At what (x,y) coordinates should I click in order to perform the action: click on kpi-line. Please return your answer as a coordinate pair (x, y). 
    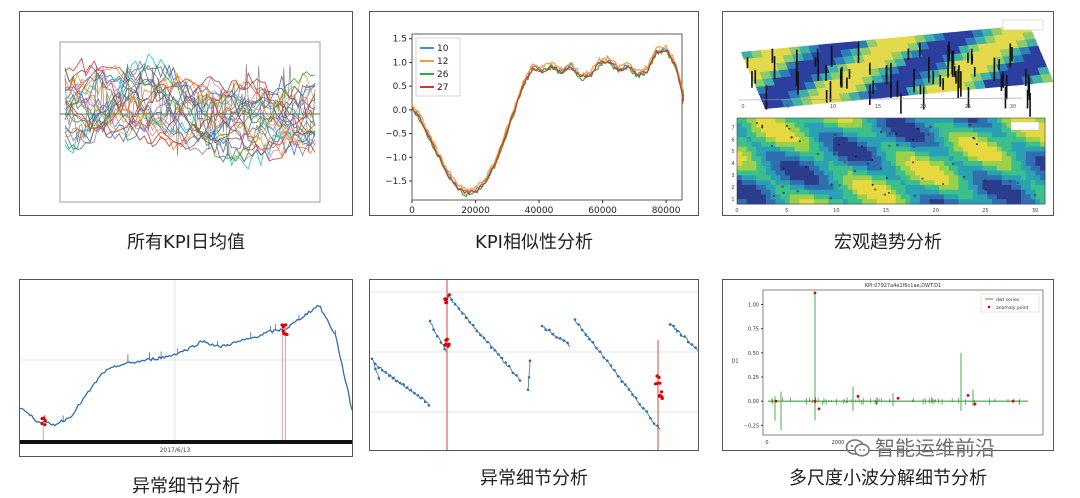
    Looking at the image, I should click on (186, 365).